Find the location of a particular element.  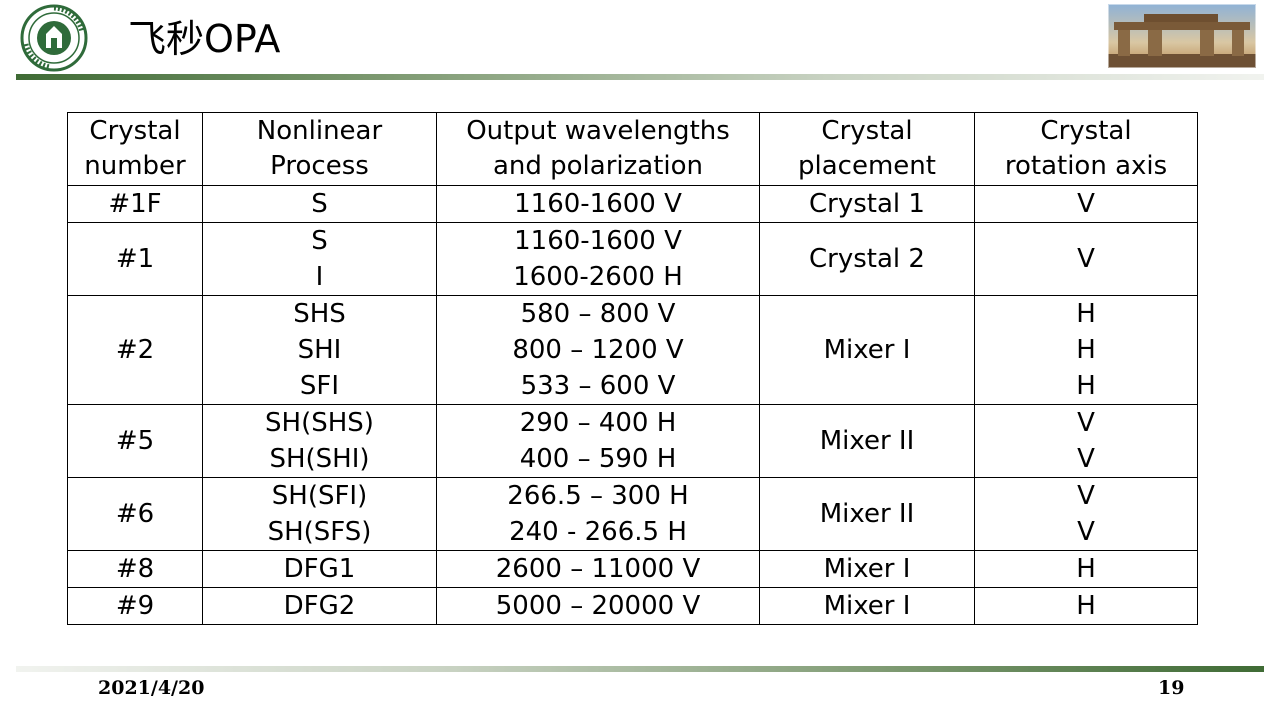

cell-crystal-number: #1 is located at coordinates (135, 259).